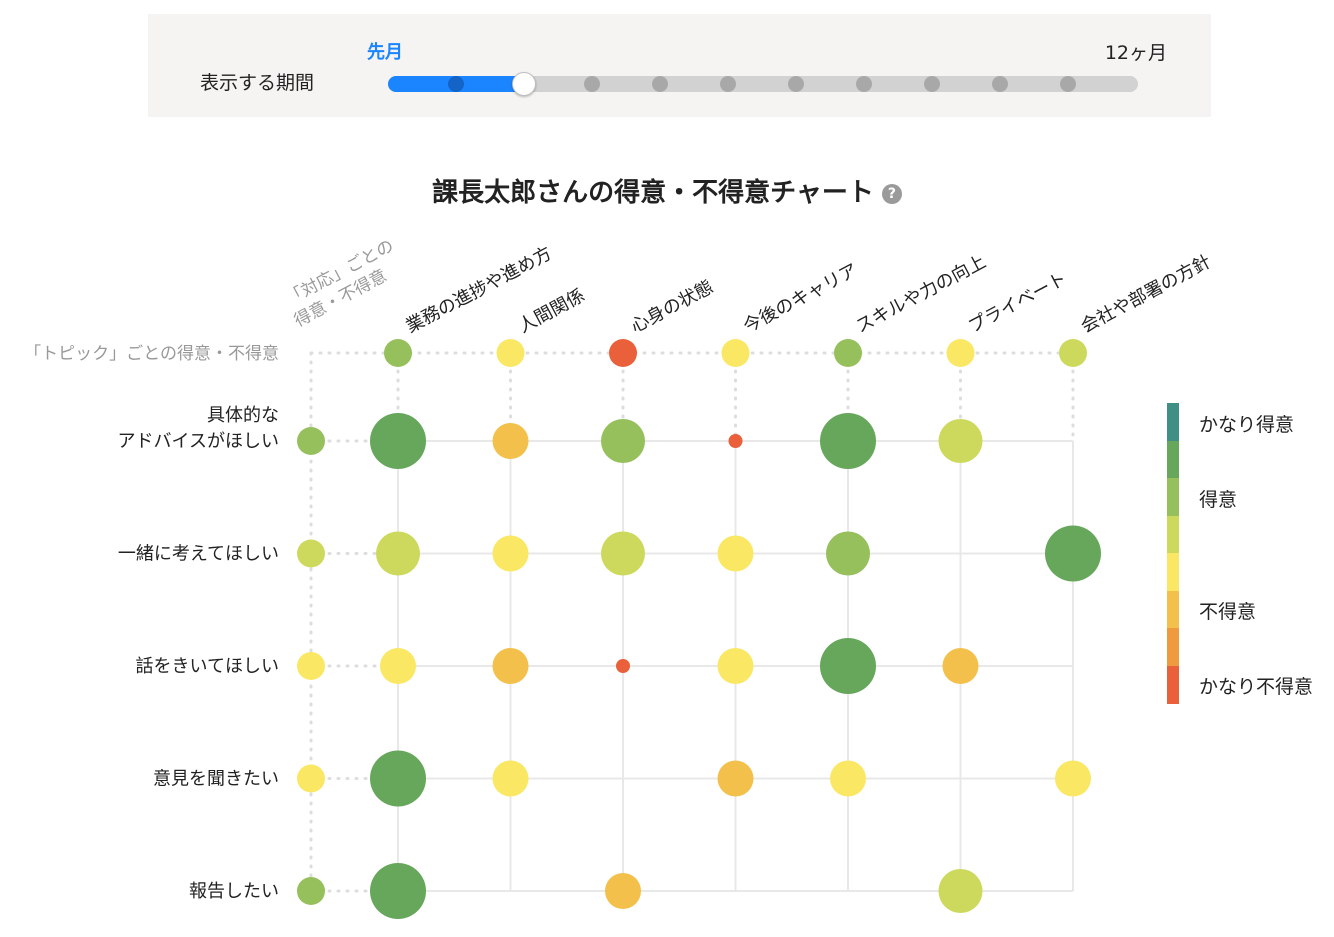  What do you see at coordinates (1135, 53) in the screenshot?
I see `period-max-label: 12ヶ月` at bounding box center [1135, 53].